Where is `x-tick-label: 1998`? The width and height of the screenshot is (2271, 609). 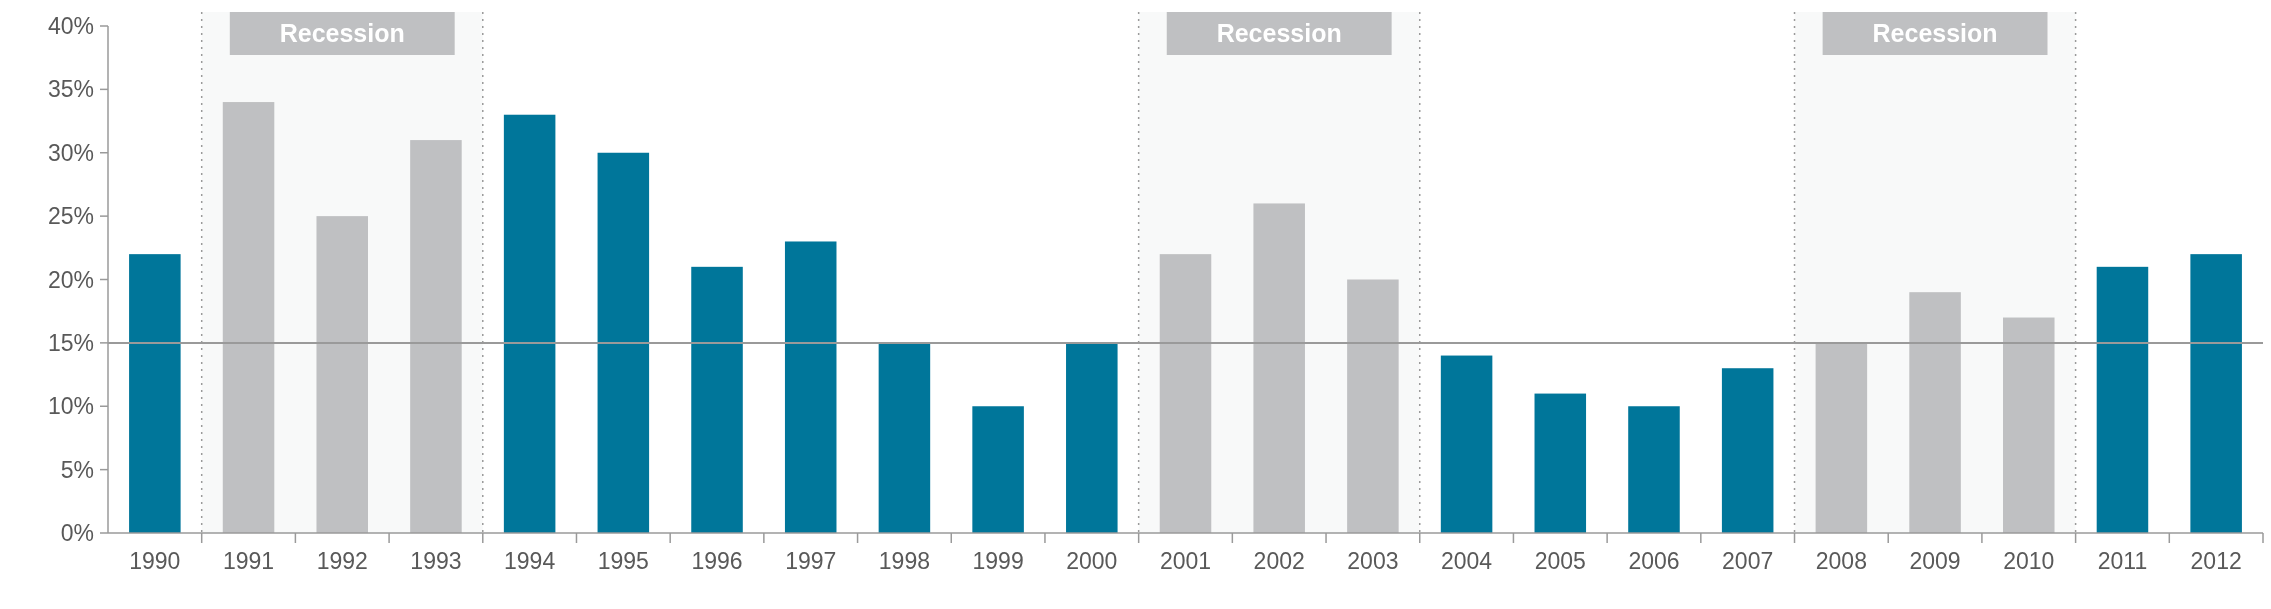
x-tick-label: 1998 is located at coordinates (904, 561).